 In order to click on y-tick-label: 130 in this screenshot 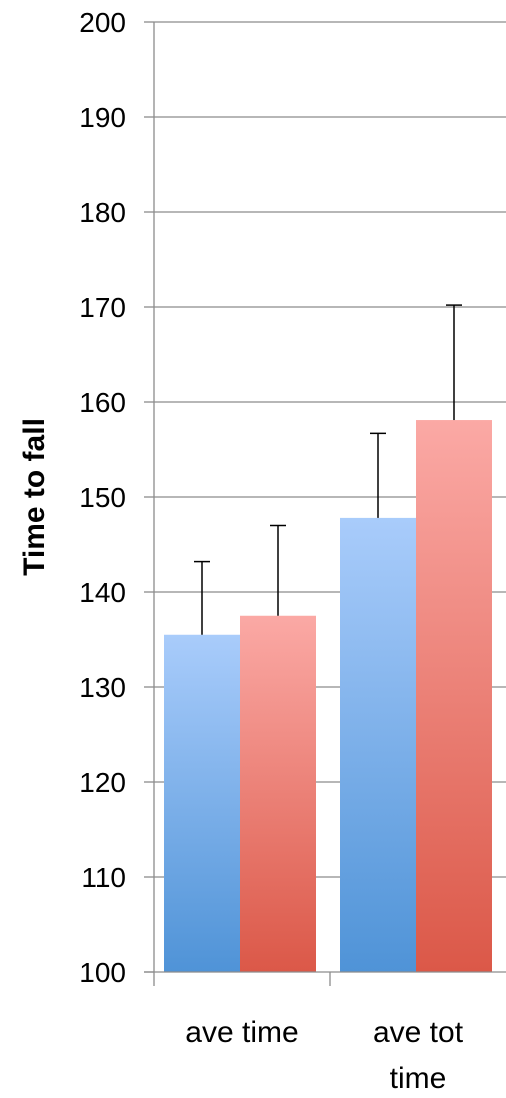, I will do `click(102, 687)`.